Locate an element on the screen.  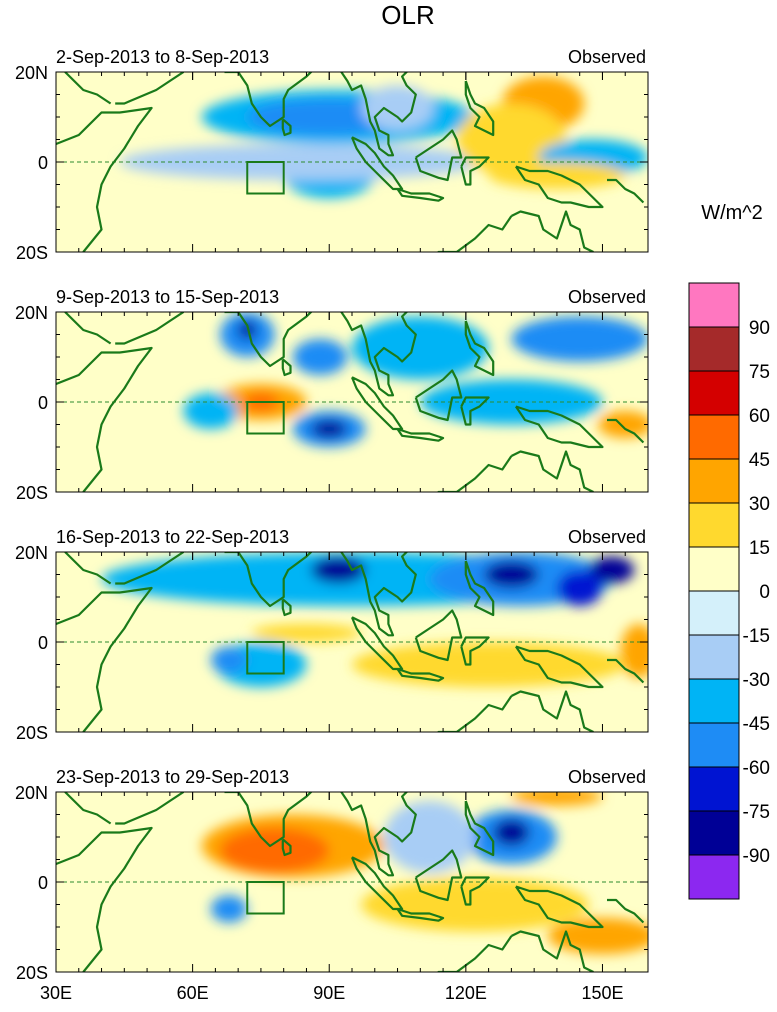
colorbar-label: 75 is located at coordinates (759, 372).